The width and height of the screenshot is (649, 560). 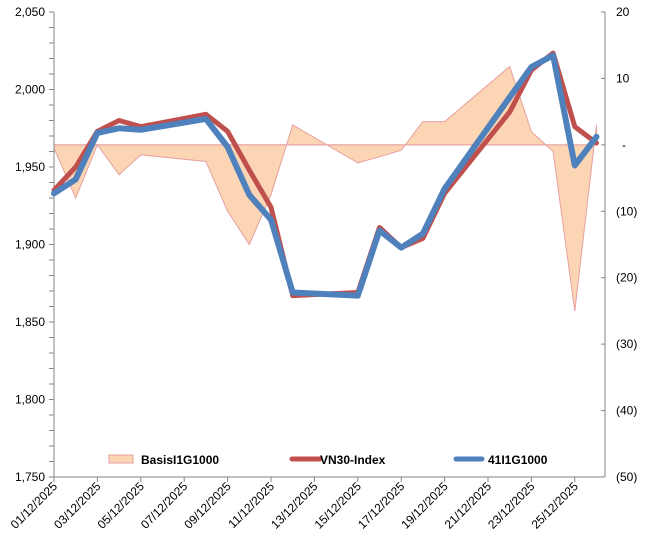 What do you see at coordinates (30, 245) in the screenshot?
I see `left-axis-tick-label: 1,900` at bounding box center [30, 245].